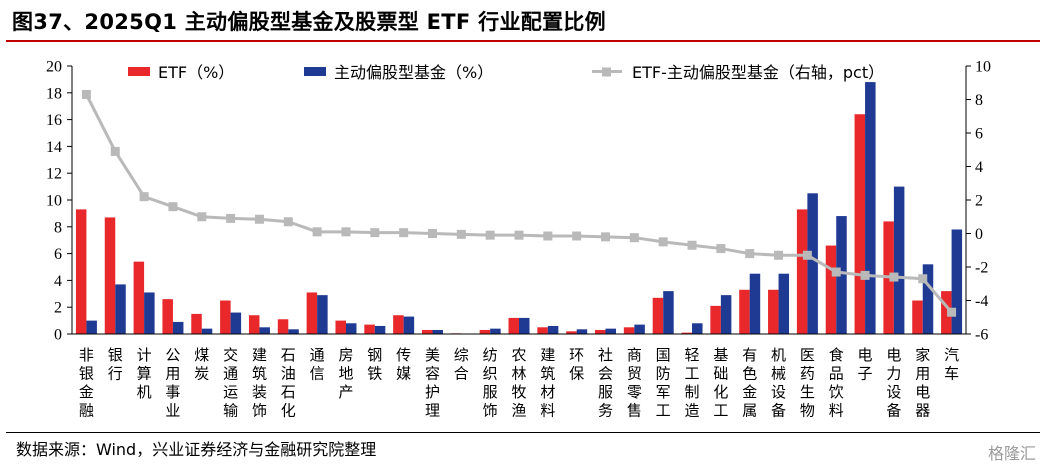 The width and height of the screenshot is (1046, 473). Describe the element at coordinates (836, 383) in the screenshot. I see `category-label: 食品饮料` at that location.